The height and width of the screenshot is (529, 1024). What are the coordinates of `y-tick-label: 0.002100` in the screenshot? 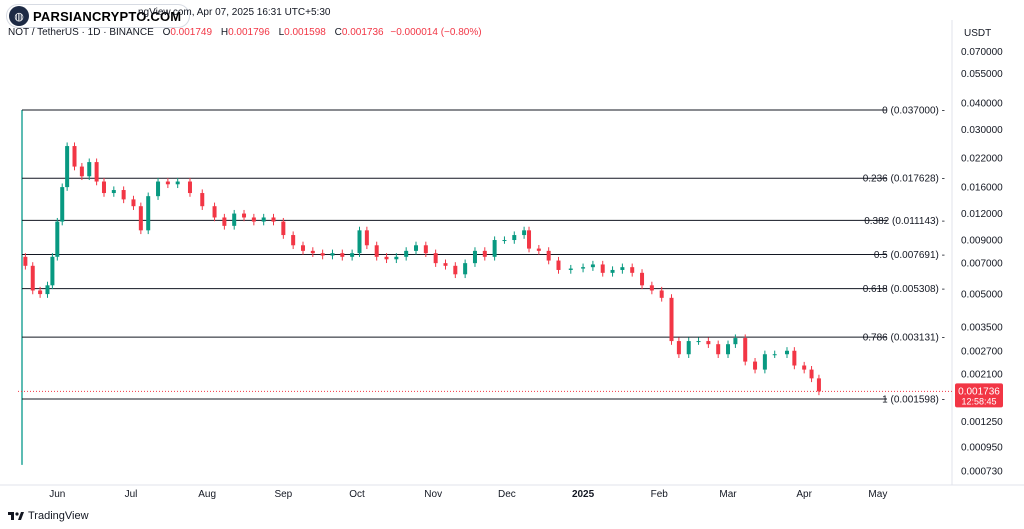 It's located at (982, 374).